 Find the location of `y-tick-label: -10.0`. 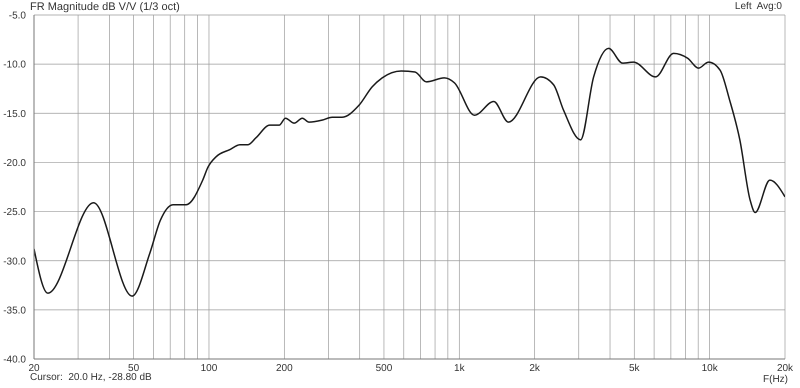

y-tick-label: -10.0 is located at coordinates (14, 65).